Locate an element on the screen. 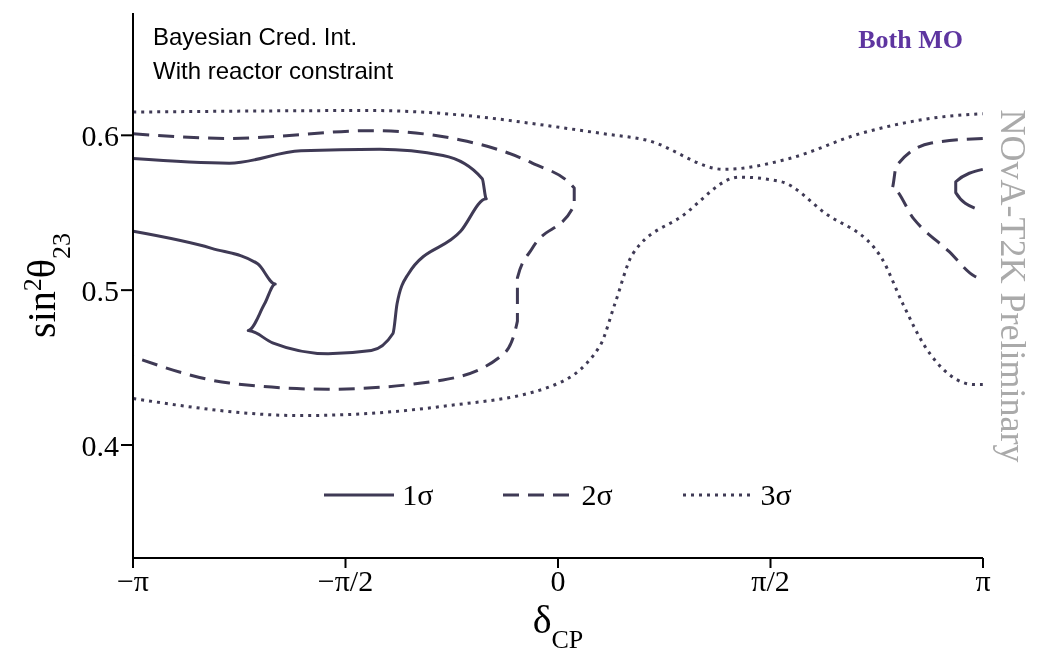 The height and width of the screenshot is (667, 1045). legend-label: 2σ is located at coordinates (597, 495).